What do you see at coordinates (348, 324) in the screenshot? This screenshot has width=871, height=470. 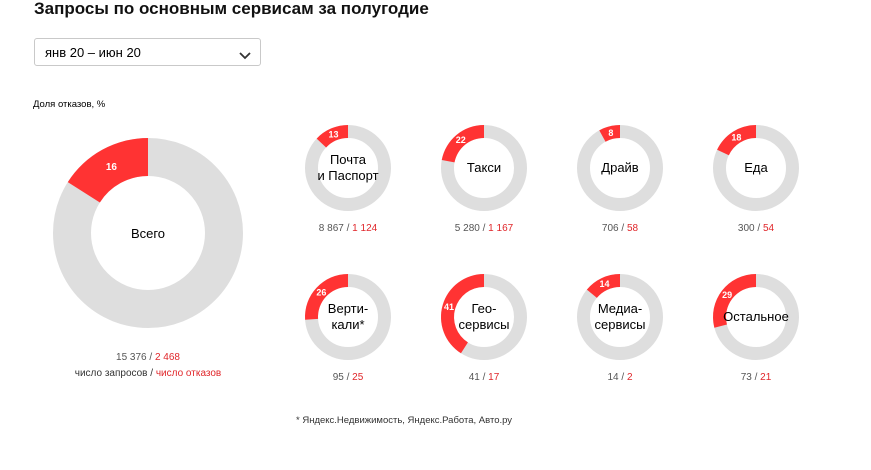 I see `service-name-line: кали*` at bounding box center [348, 324].